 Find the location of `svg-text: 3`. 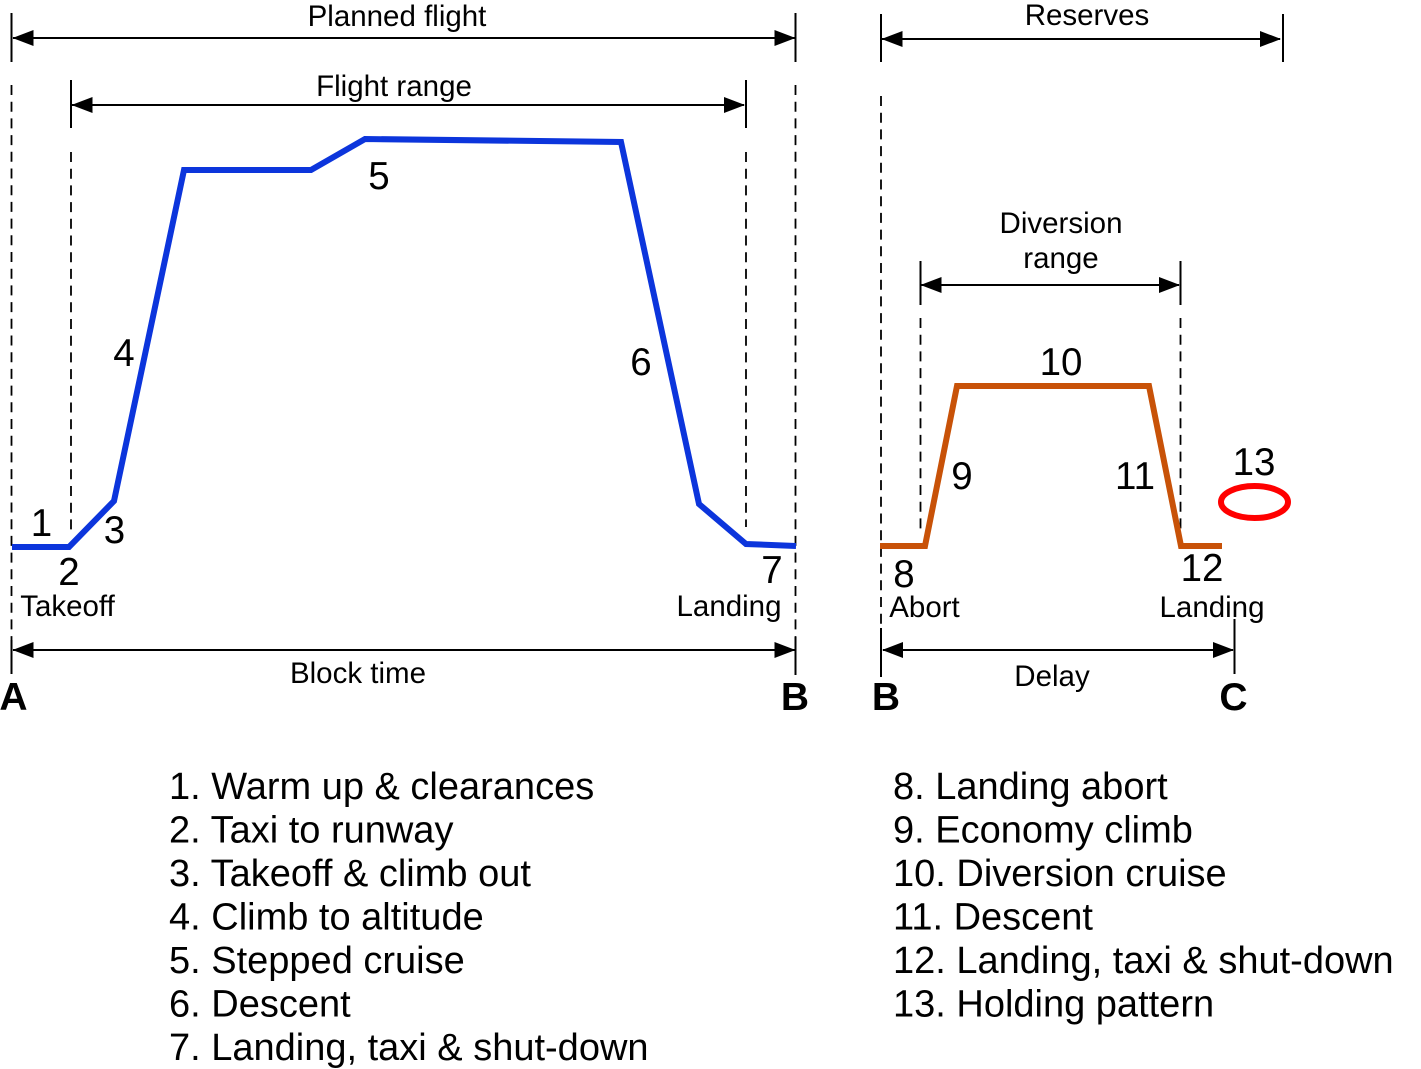

svg-text: 3 is located at coordinates (114, 530).